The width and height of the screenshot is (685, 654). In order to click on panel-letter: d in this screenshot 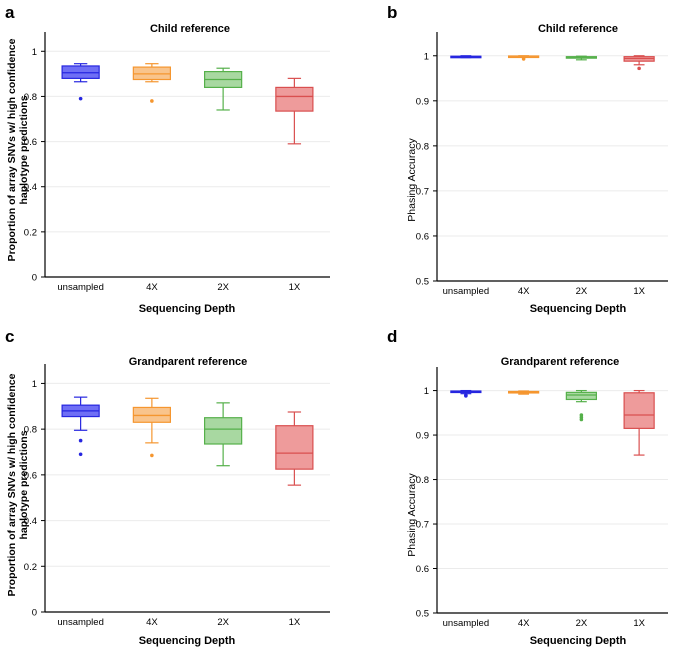, I will do `click(392, 336)`.